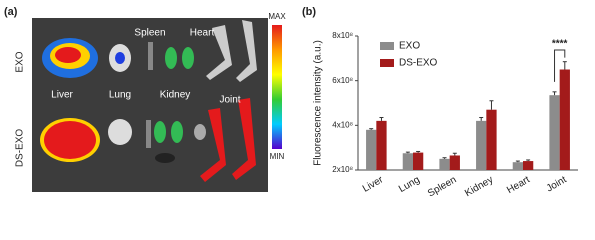 This screenshot has width=595, height=240. What do you see at coordinates (277, 156) in the screenshot?
I see `colorbar-min: MIN` at bounding box center [277, 156].